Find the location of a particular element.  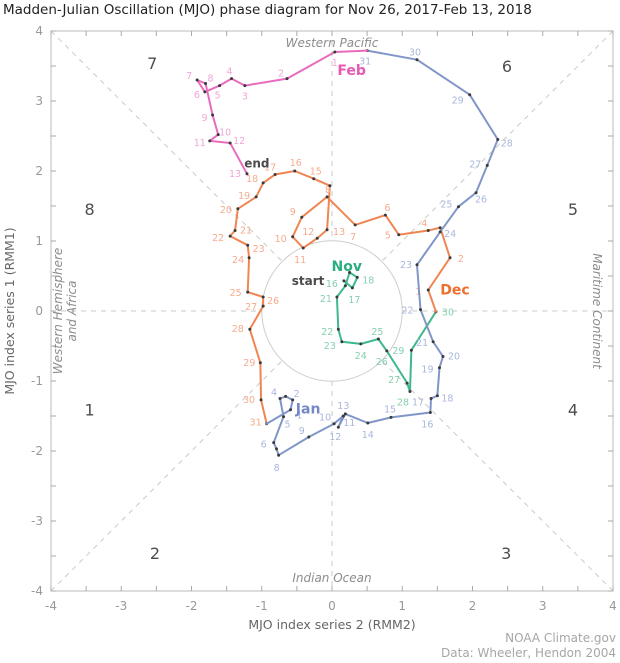

trajectory-line is located at coordinates (282, 112).